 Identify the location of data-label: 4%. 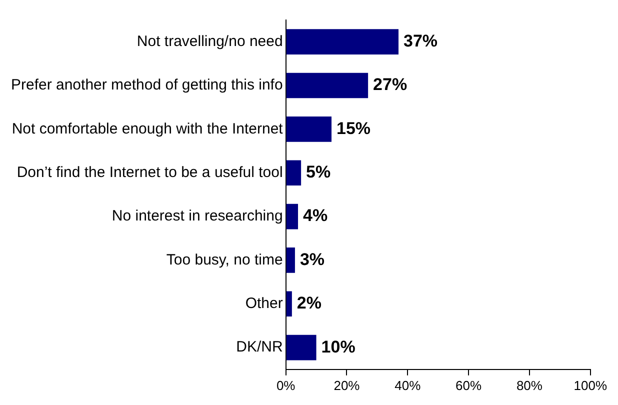
(315, 216).